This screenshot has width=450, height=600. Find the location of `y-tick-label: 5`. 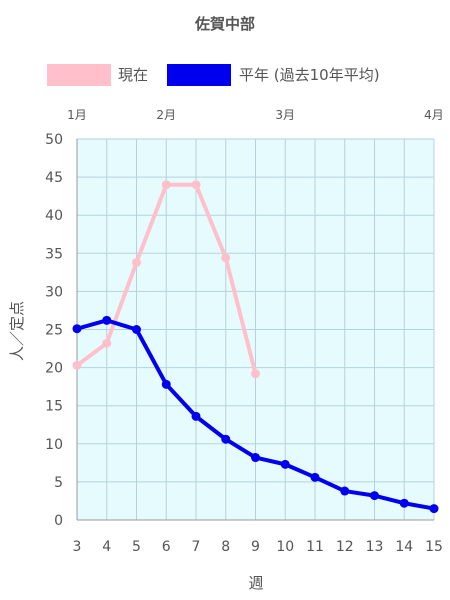

y-tick-label: 5 is located at coordinates (58, 483).